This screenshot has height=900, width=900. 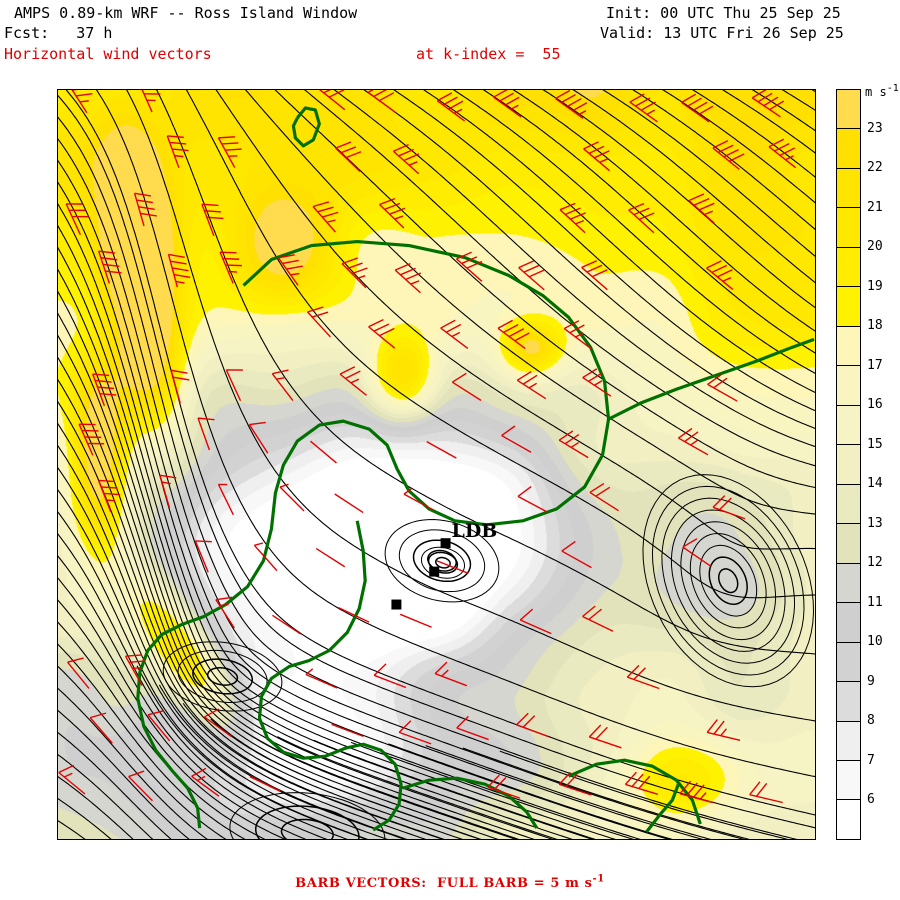 I want to click on colorbar-tick-label: 12, so click(x=875, y=563).